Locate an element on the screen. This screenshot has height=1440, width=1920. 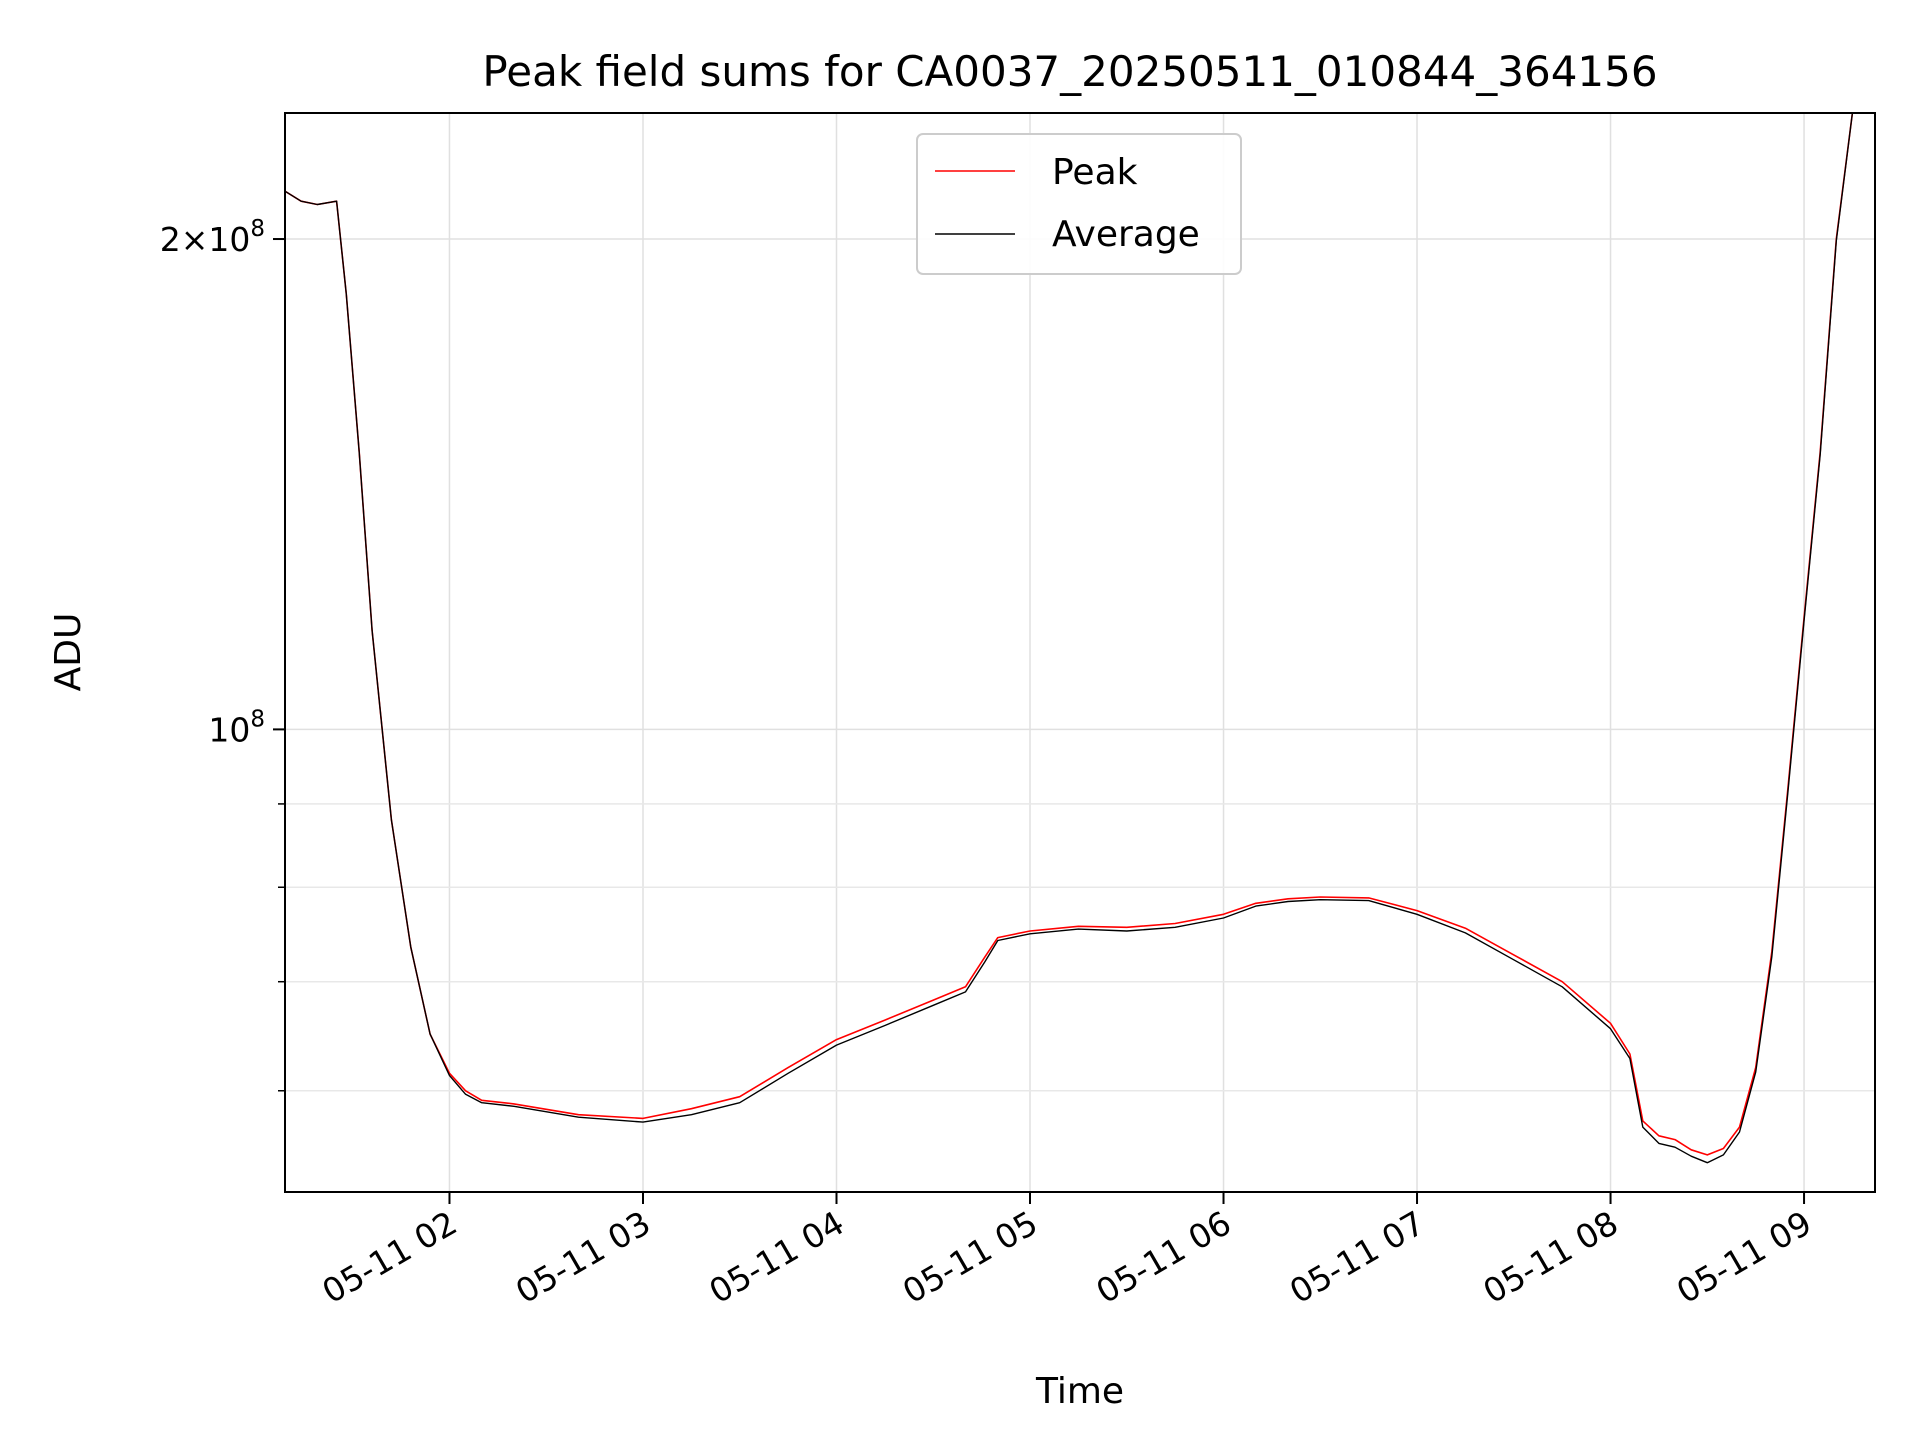
x-tick-label: 05-11 03 is located at coordinates (583, 1257).